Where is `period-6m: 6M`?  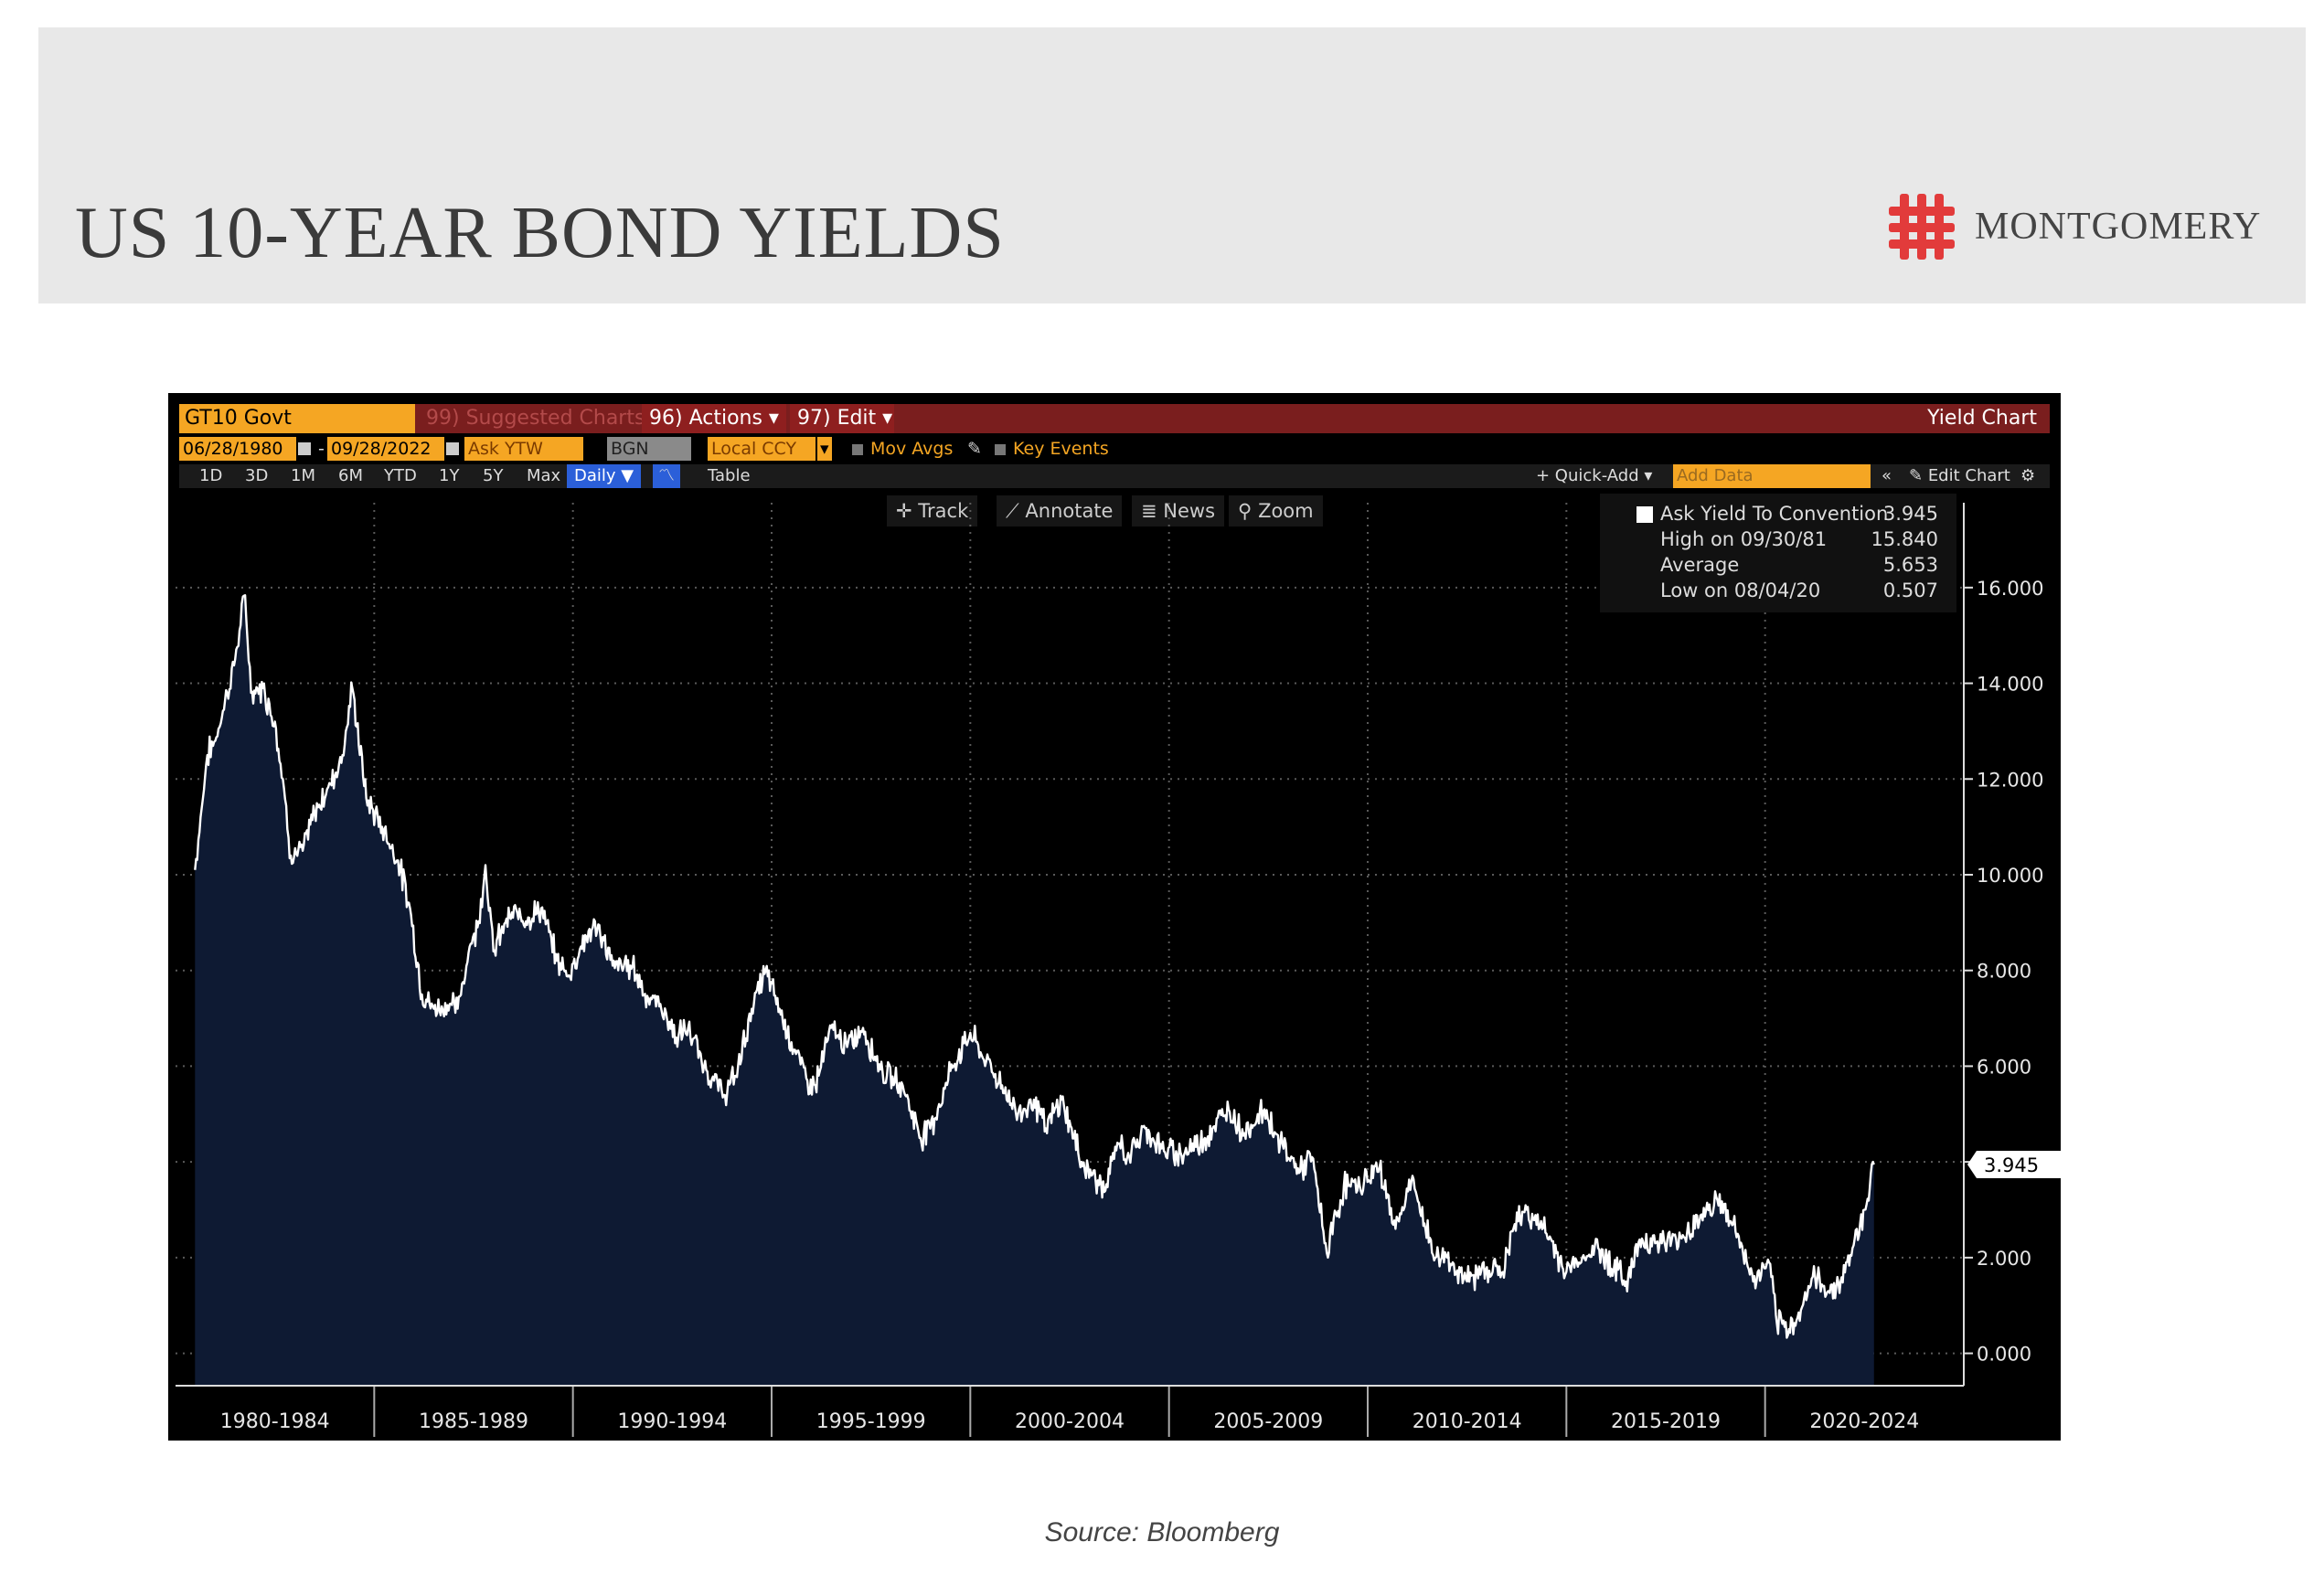 period-6m: 6M is located at coordinates (350, 476).